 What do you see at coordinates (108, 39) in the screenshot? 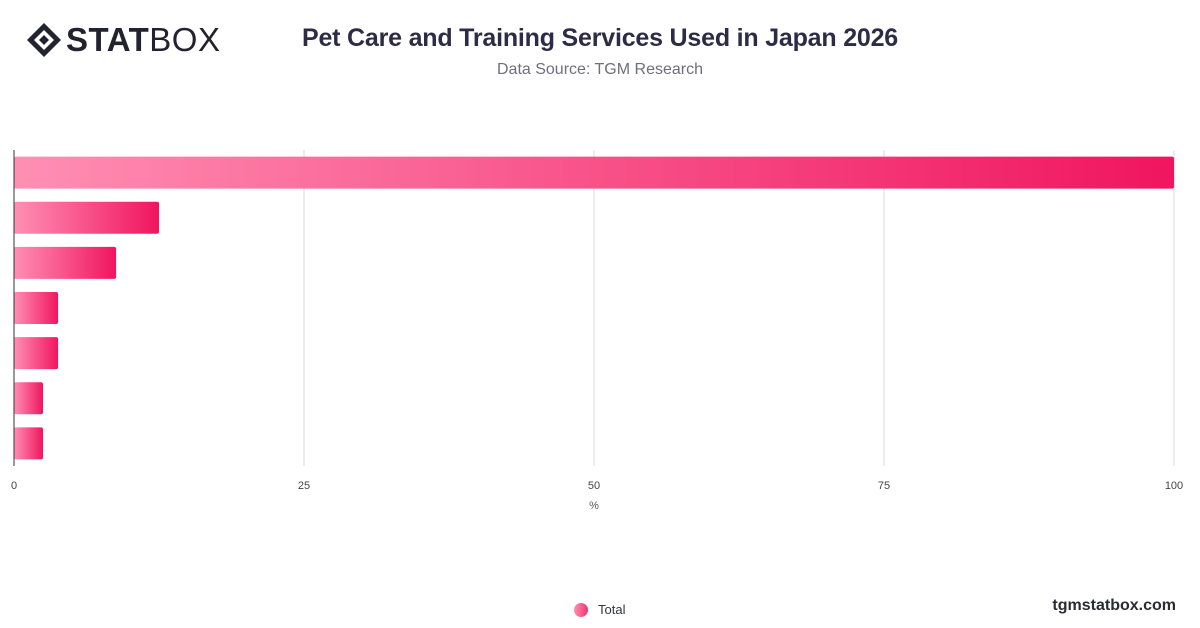
I see `logo-strong: STAT` at bounding box center [108, 39].